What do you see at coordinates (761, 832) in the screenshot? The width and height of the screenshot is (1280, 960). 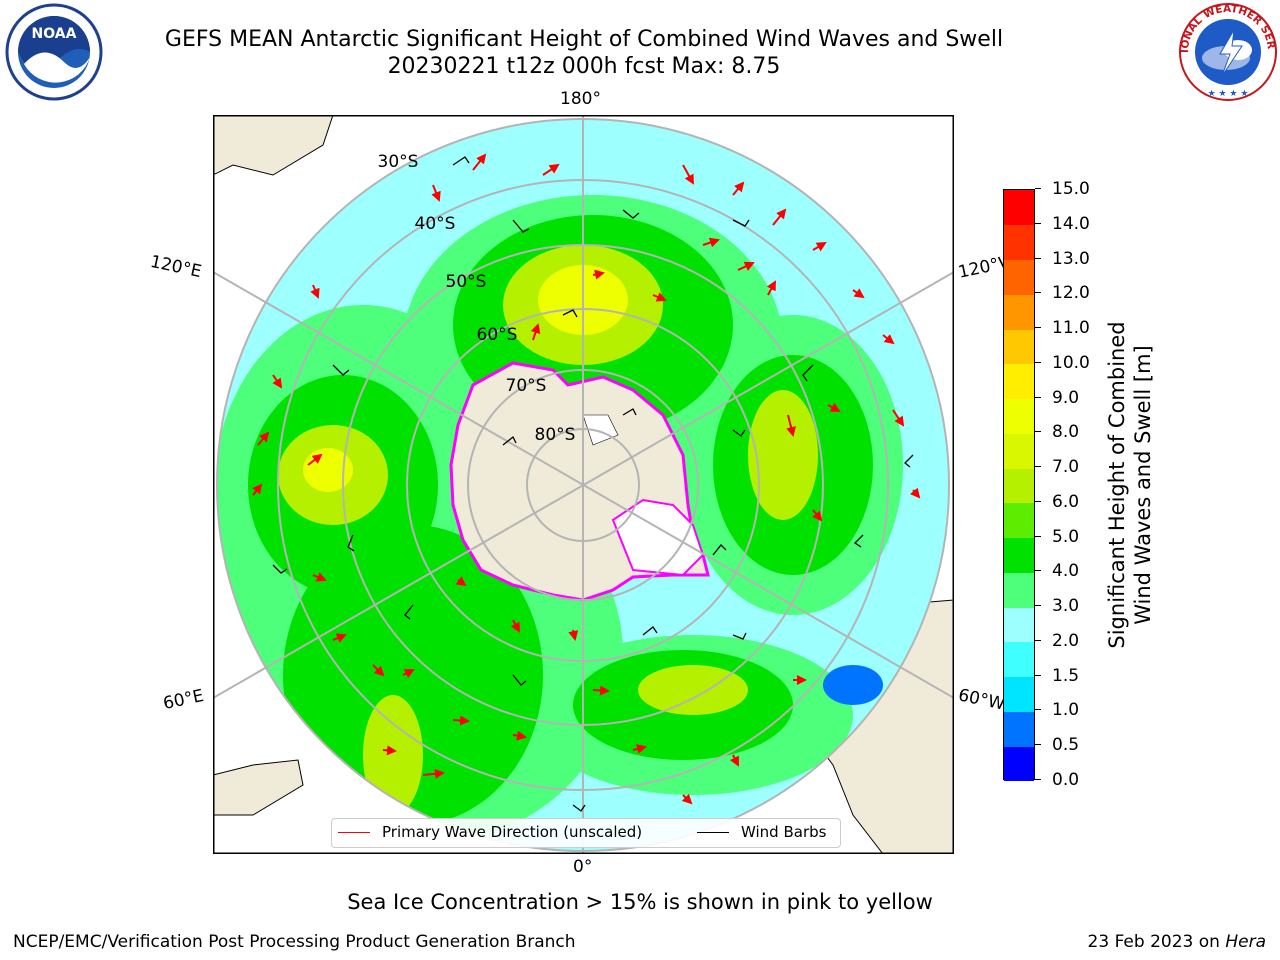 I see `legend-entry-wind-barbs: Wind Barbs` at bounding box center [761, 832].